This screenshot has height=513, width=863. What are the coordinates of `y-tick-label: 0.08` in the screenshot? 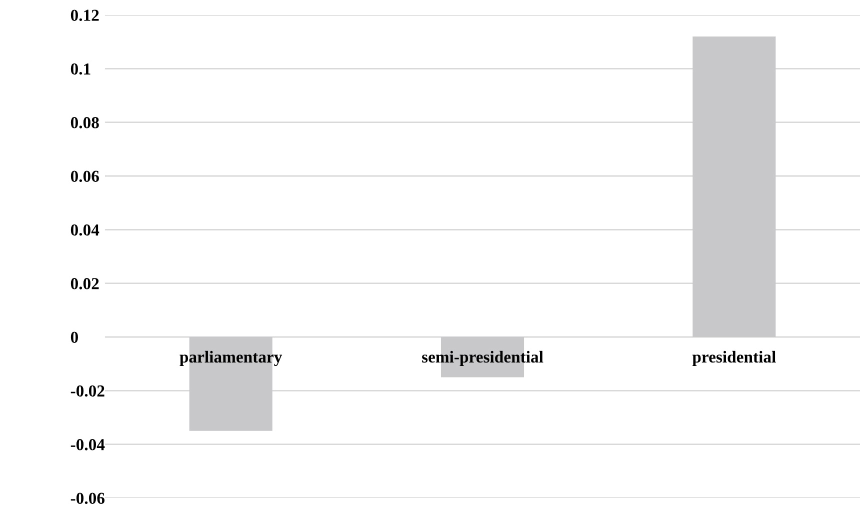 It's located at (84, 122).